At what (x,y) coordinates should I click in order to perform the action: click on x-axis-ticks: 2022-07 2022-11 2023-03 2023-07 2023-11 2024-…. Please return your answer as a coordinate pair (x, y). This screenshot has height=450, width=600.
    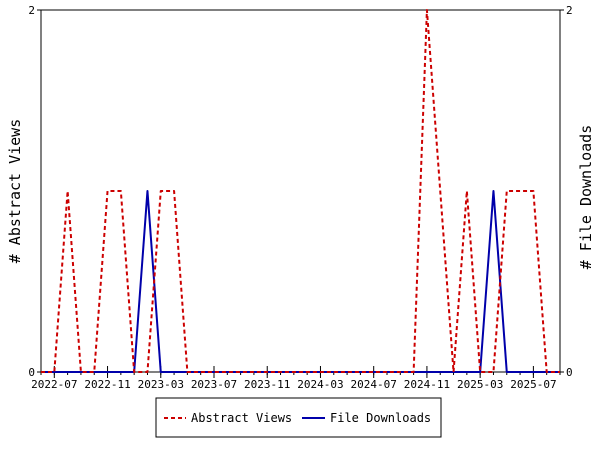
    Looking at the image, I should click on (296, 378).